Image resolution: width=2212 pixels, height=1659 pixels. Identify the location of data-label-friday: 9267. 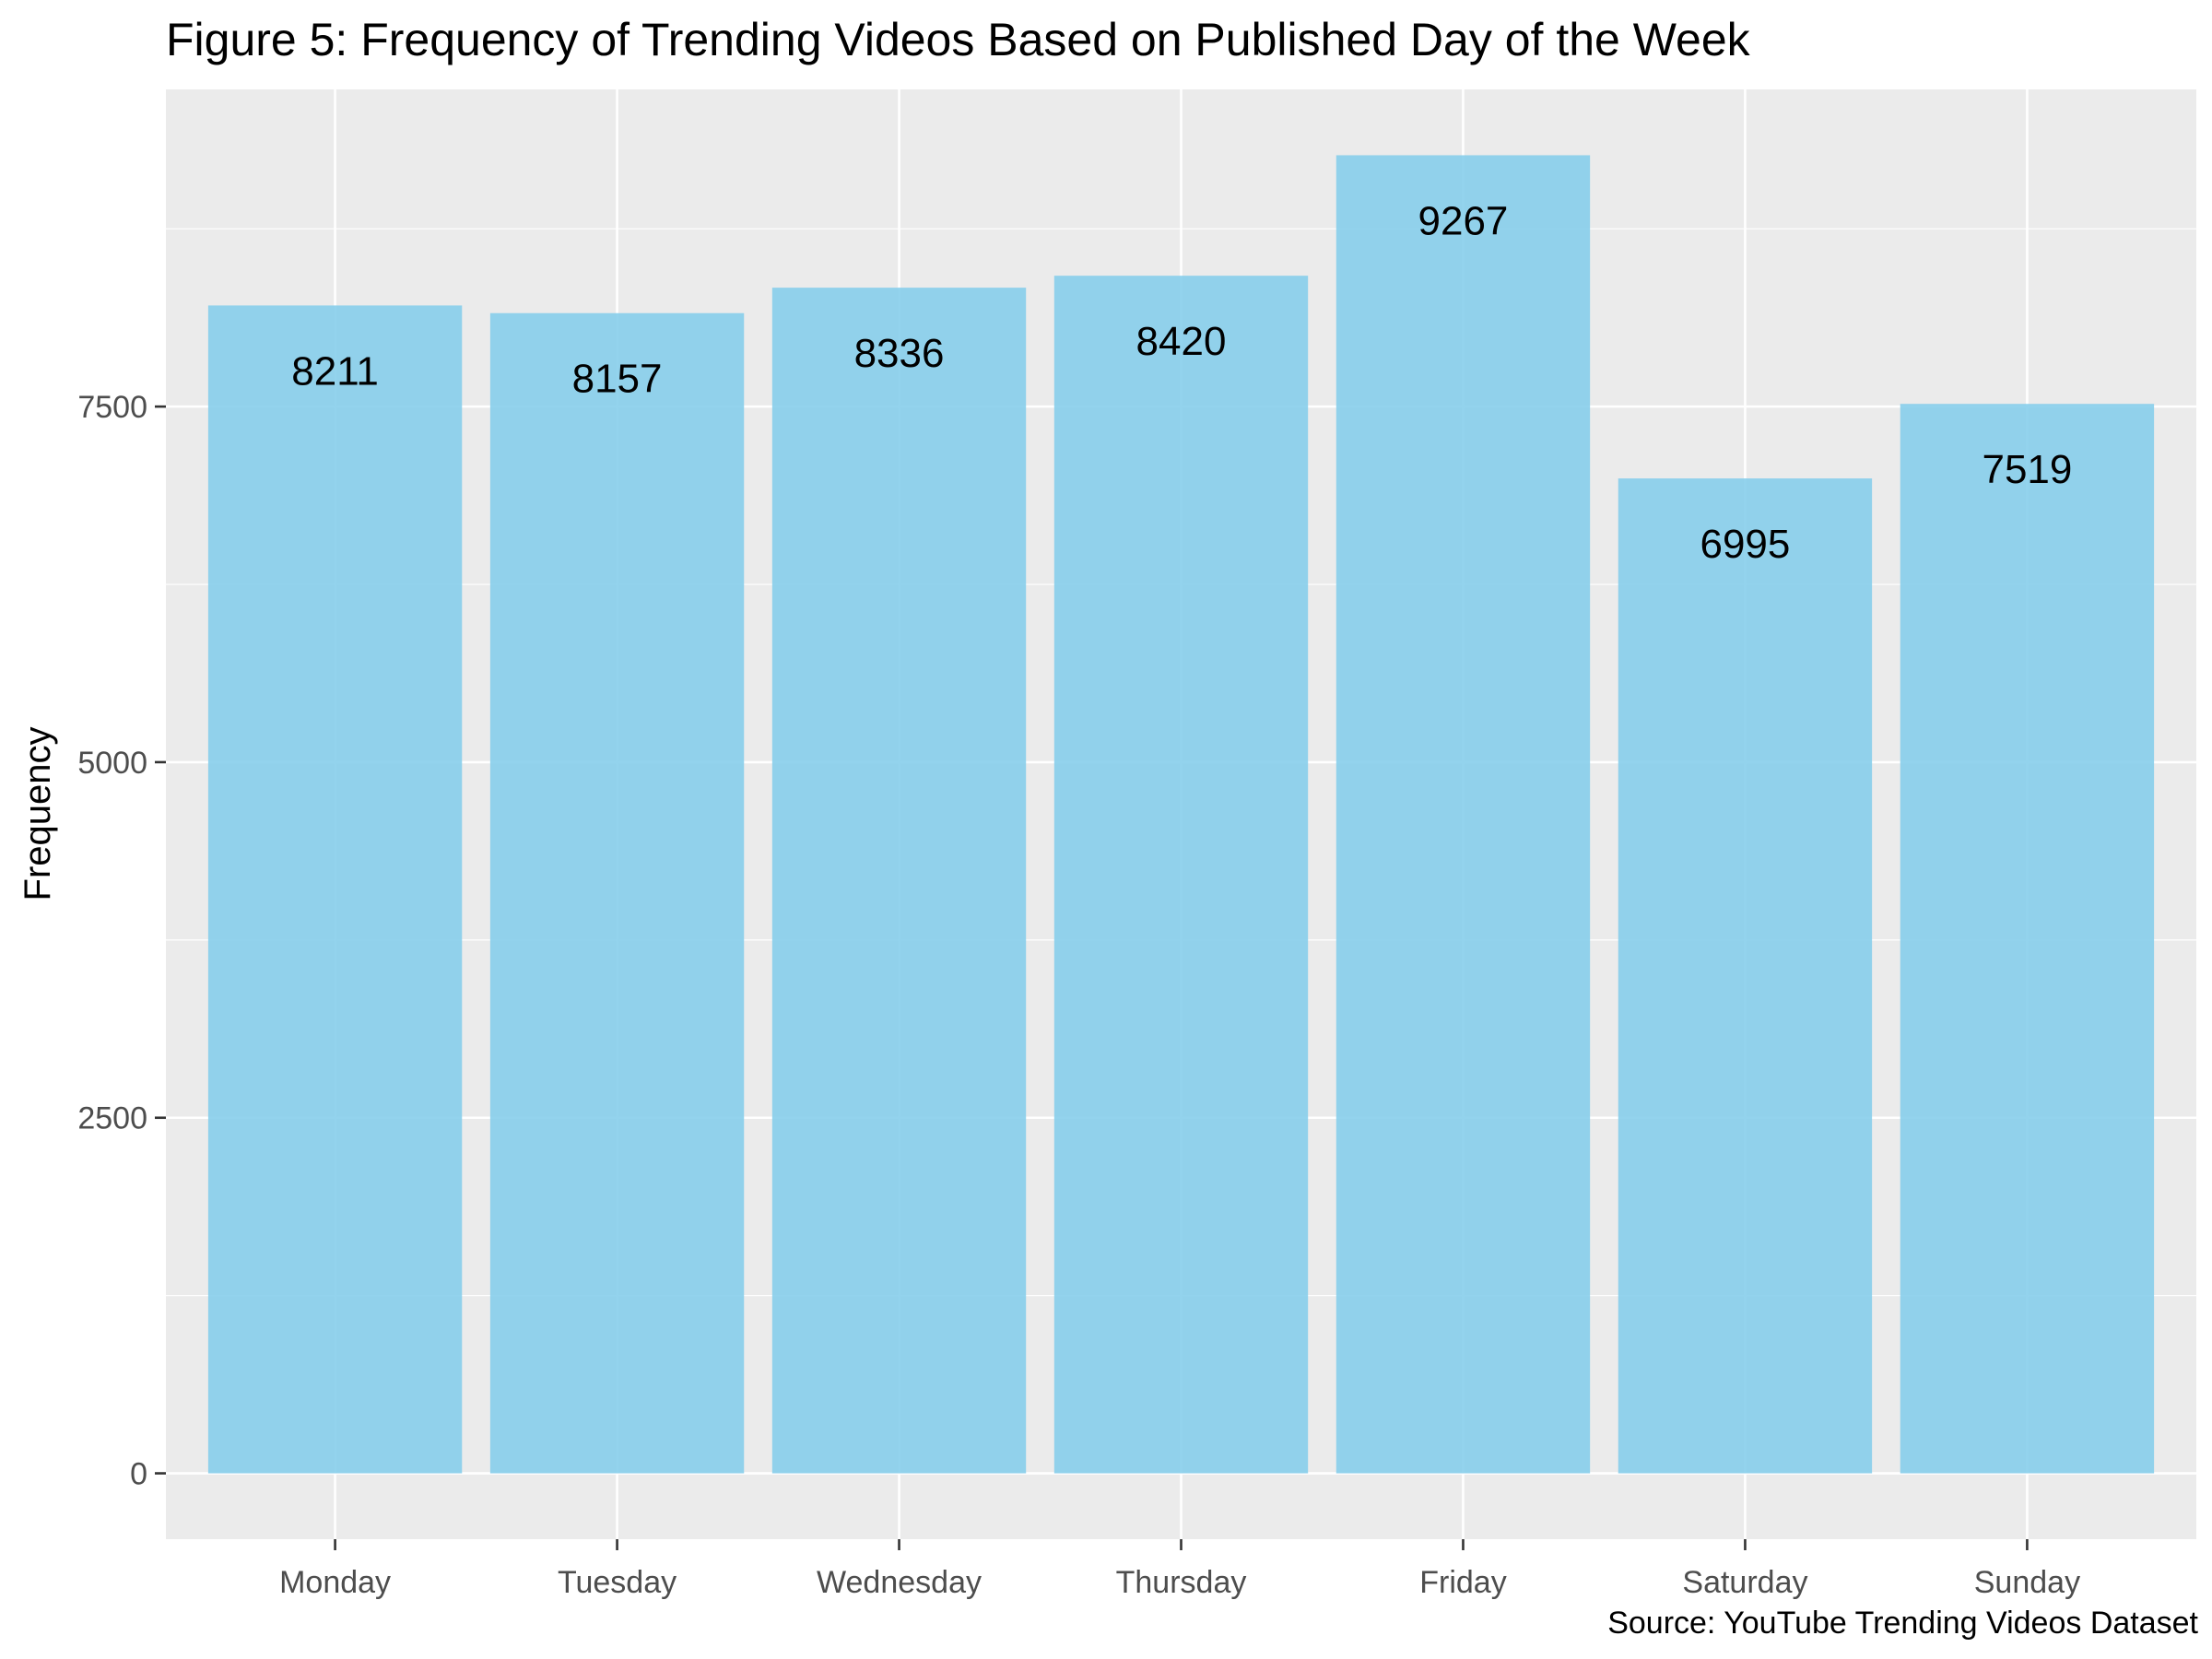
(1463, 220).